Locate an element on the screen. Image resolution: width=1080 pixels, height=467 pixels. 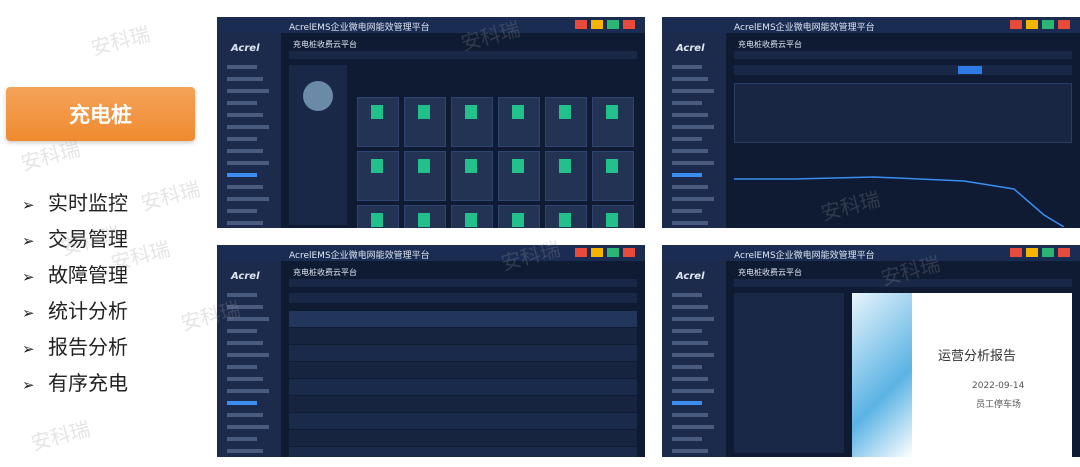
feature-item: ➢ 有序充电 is located at coordinates (75, 381).